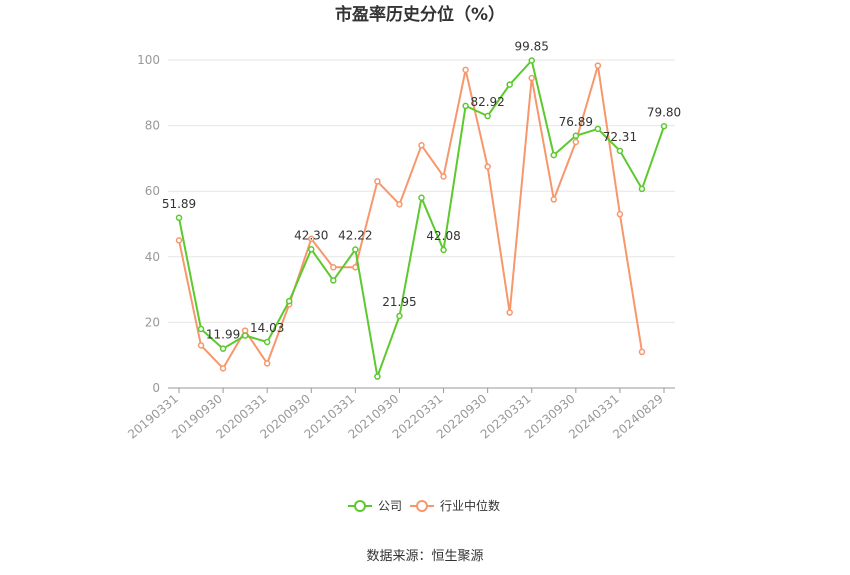 This screenshot has height=575, width=850. Describe the element at coordinates (620, 137) in the screenshot. I see `data-label: 72.31` at that location.